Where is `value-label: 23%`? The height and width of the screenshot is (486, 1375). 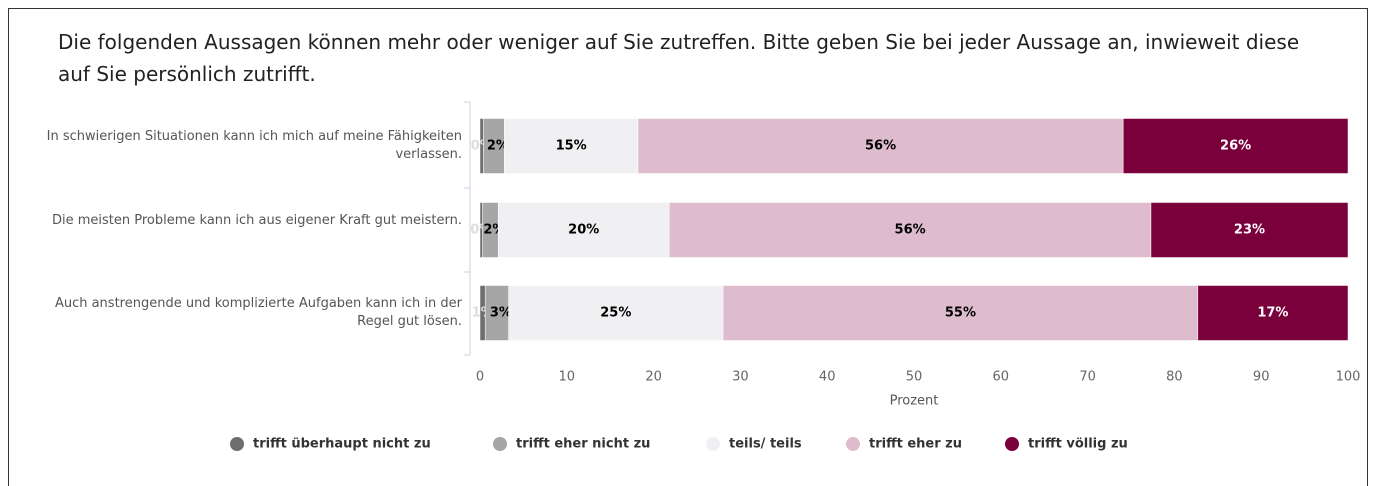
value-label: 23% is located at coordinates (1249, 230).